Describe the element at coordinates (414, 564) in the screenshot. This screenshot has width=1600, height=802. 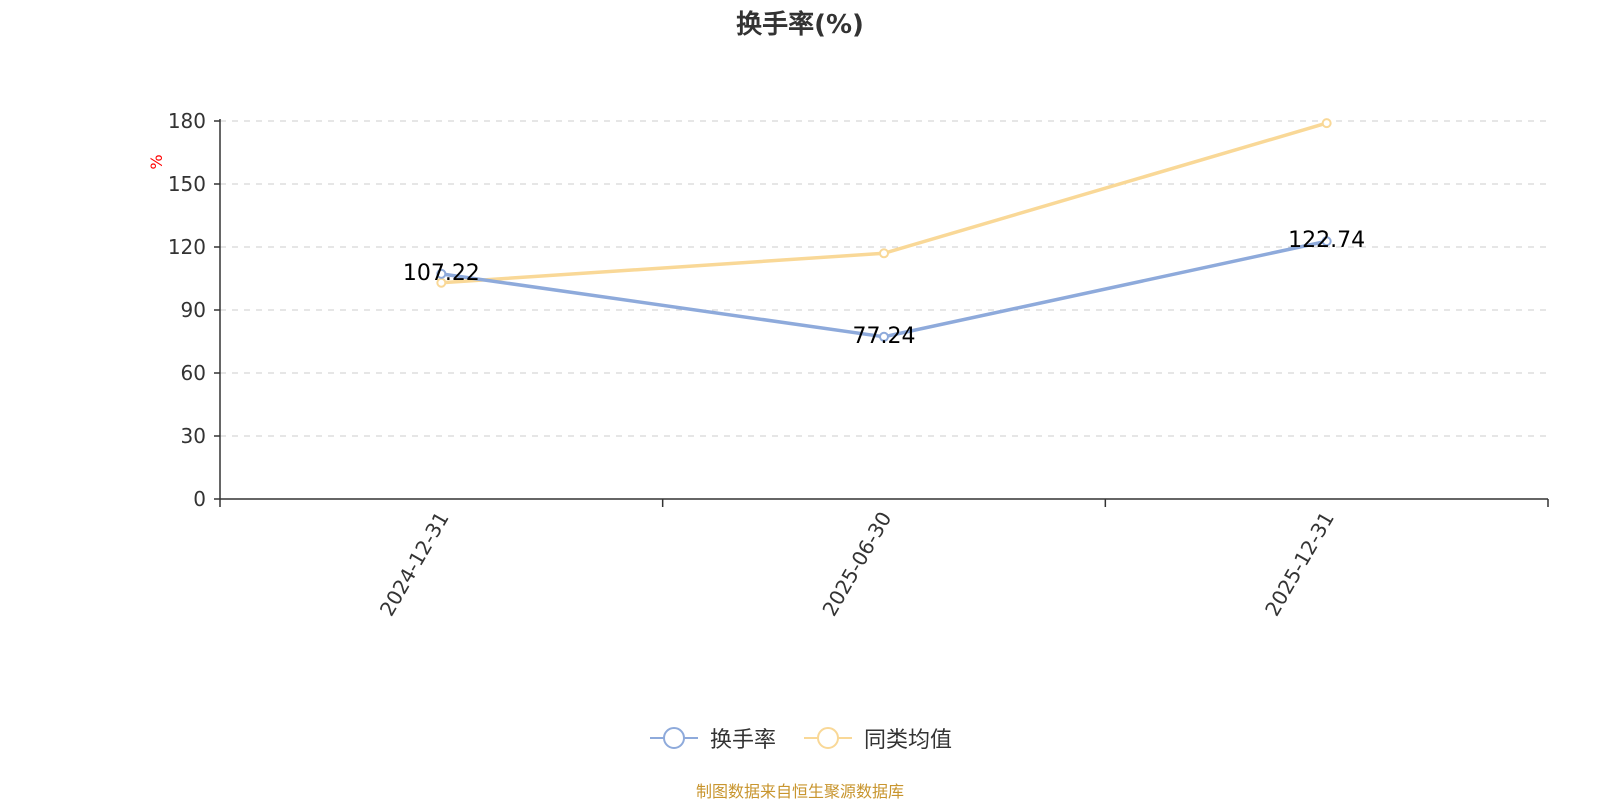
I see `x-tick-label: 2024-12-31` at that location.